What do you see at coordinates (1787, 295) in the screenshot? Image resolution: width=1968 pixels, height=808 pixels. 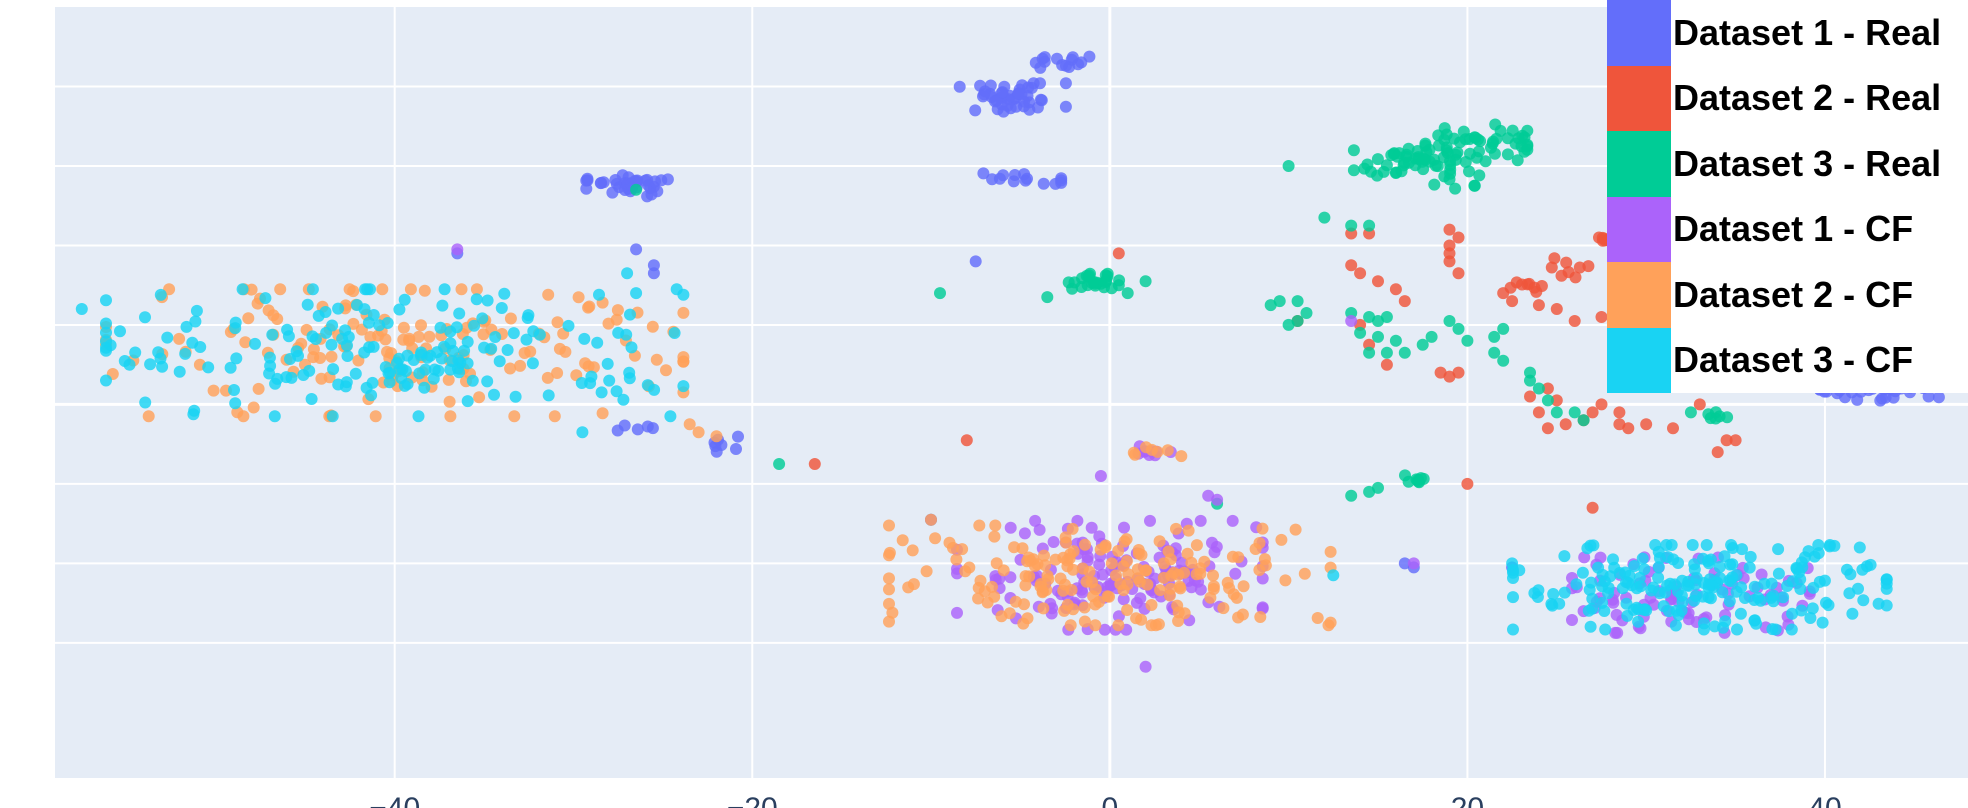 I see `legend-item-dataset-2-cf: Dataset 2 - CF` at bounding box center [1787, 295].